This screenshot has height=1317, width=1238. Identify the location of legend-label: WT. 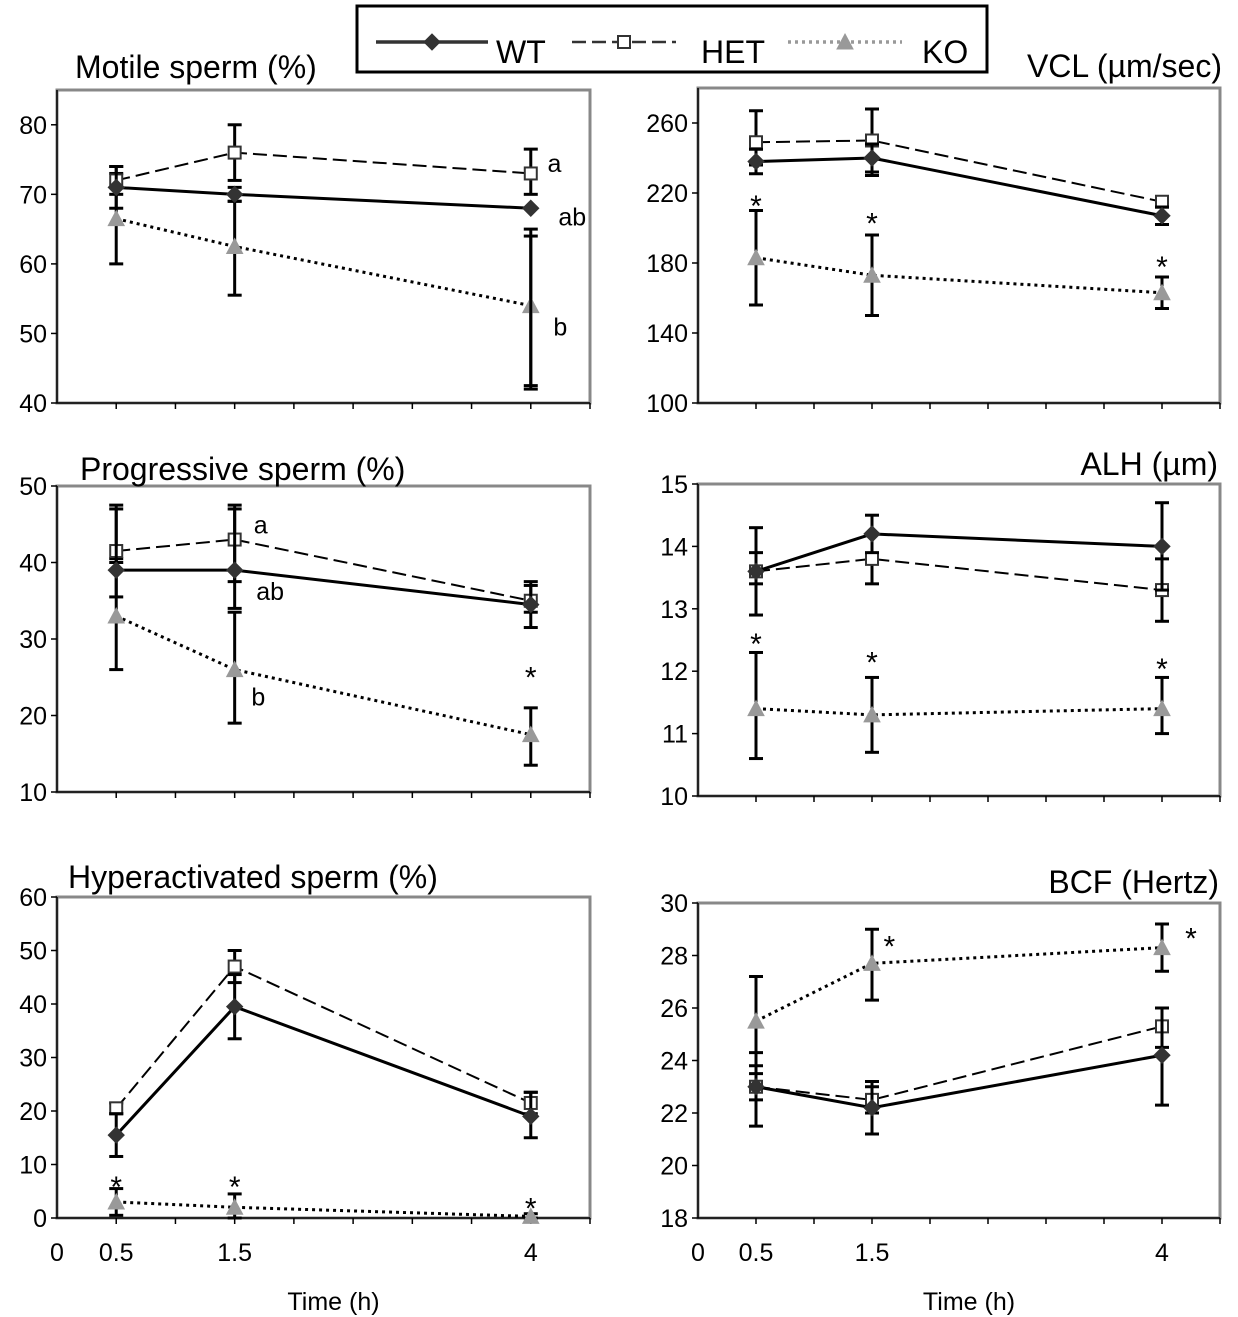
(521, 52).